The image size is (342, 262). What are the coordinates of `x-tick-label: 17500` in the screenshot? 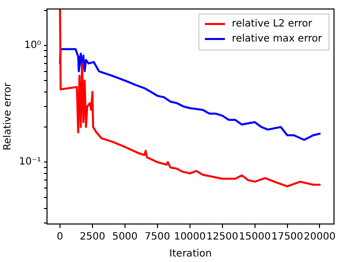 It's located at (287, 237).